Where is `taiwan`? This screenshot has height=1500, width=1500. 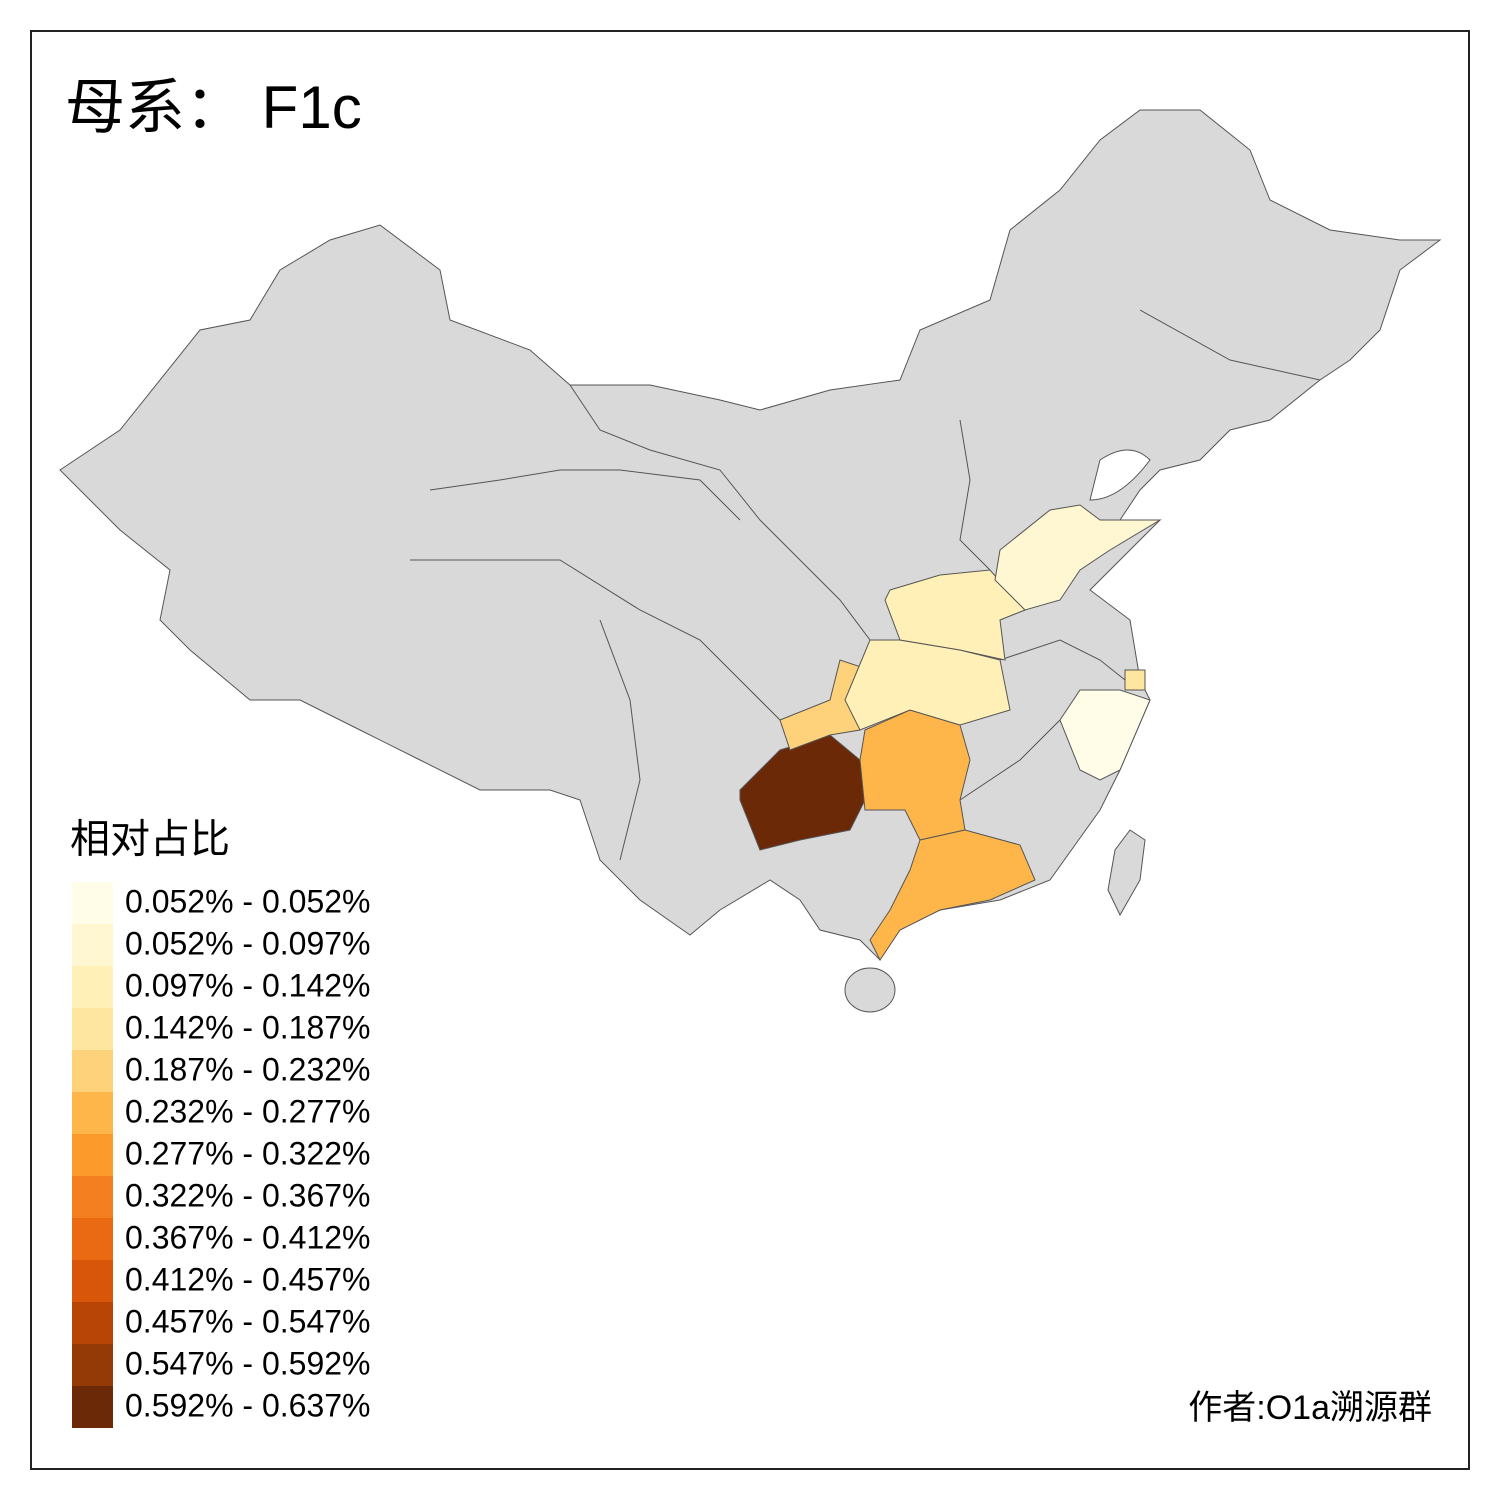
taiwan is located at coordinates (1126, 873).